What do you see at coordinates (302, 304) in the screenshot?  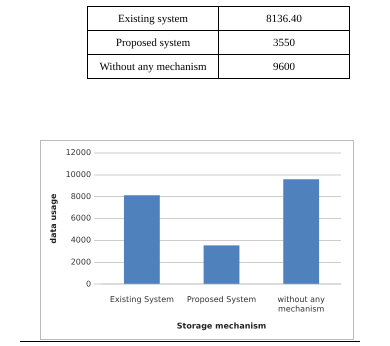 I see `x-tick-label: without any mechanism` at bounding box center [302, 304].